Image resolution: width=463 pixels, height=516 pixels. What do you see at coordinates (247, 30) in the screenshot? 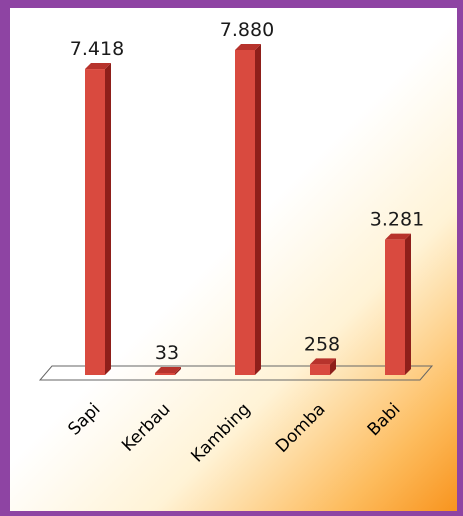
I see `value-label-kambing: 7.880` at bounding box center [247, 30].